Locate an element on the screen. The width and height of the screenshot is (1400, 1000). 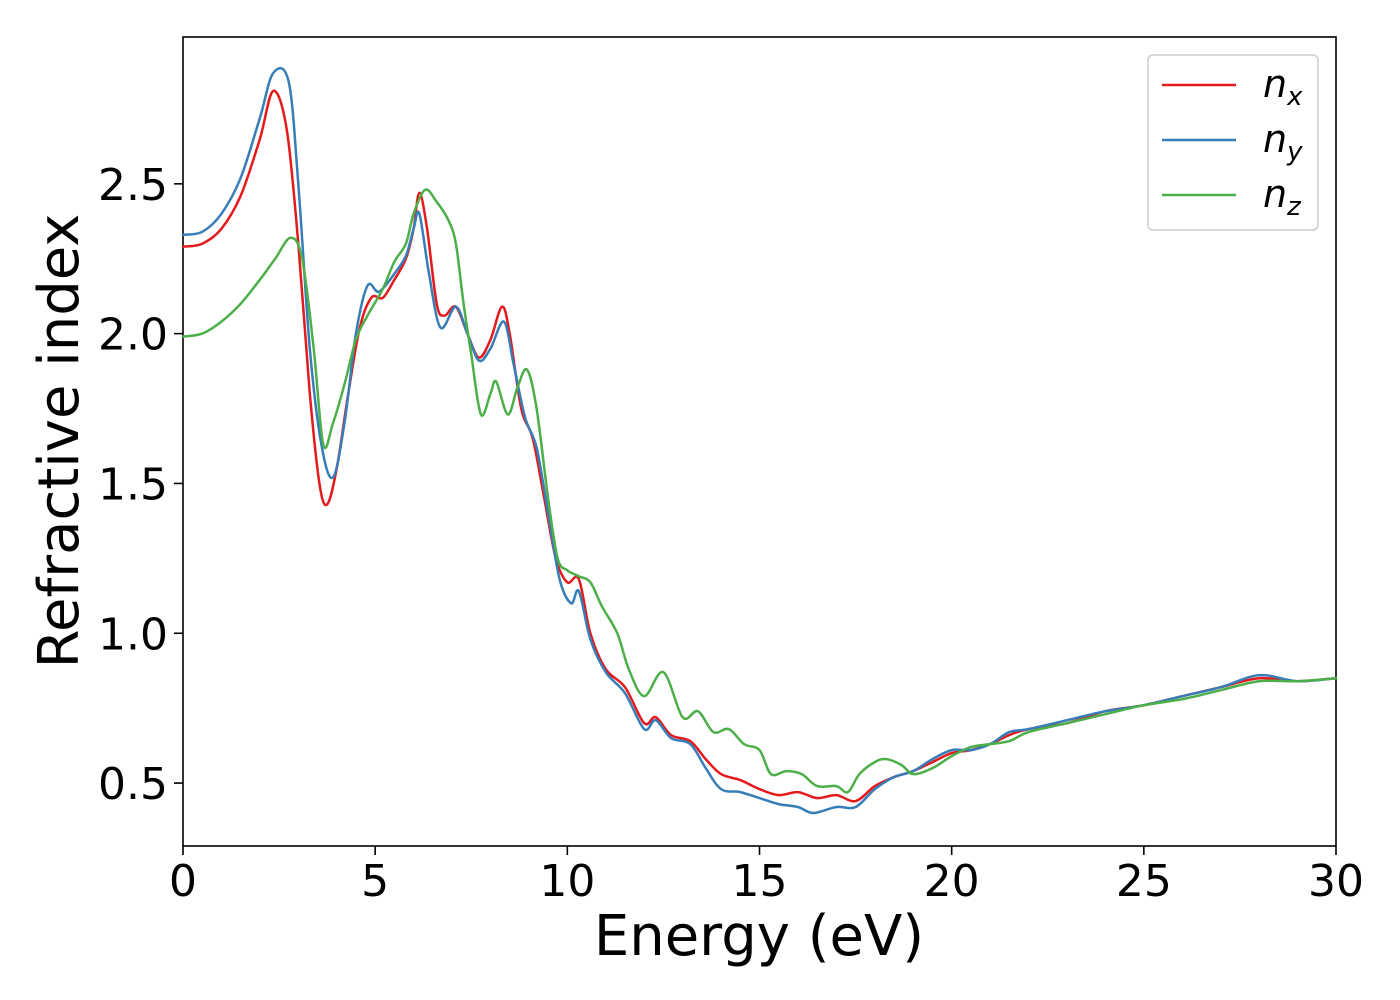
x-tick-label: 25 is located at coordinates (1144, 881).